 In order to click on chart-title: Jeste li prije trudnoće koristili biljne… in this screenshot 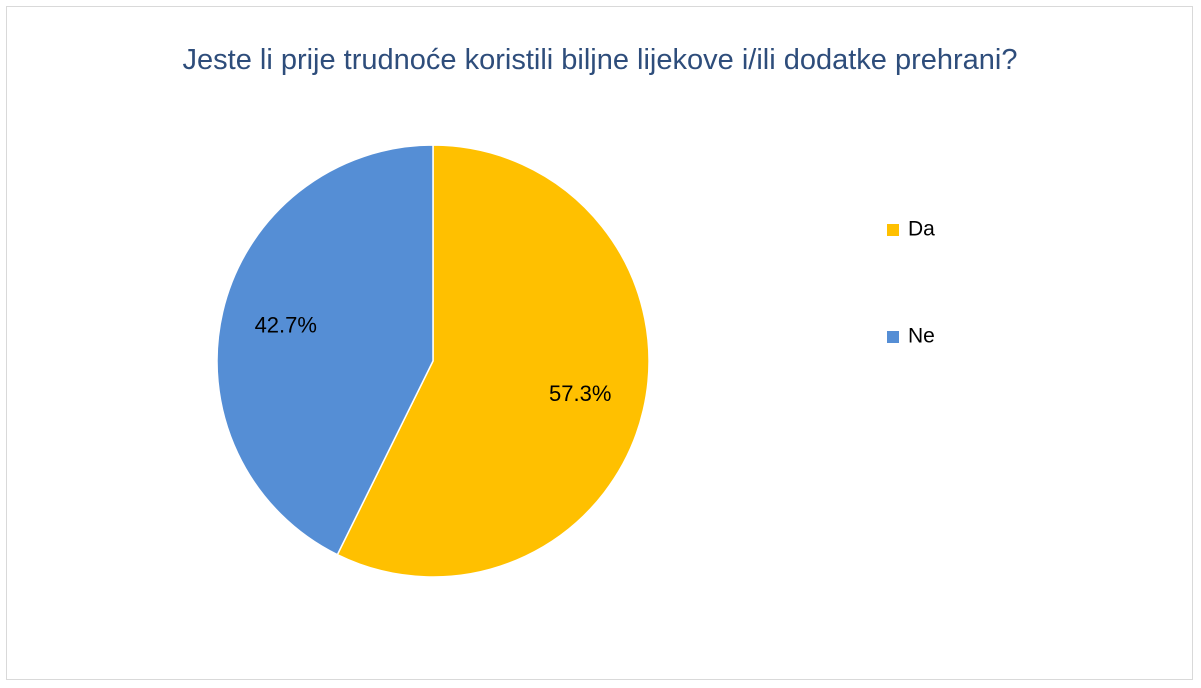, I will do `click(600, 60)`.